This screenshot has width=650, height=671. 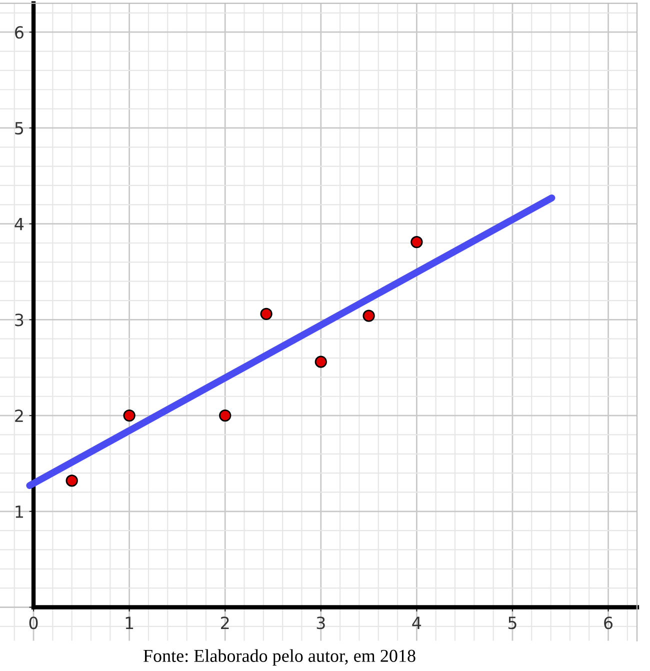 What do you see at coordinates (19, 416) in the screenshot?
I see `y-tick-label: 2` at bounding box center [19, 416].